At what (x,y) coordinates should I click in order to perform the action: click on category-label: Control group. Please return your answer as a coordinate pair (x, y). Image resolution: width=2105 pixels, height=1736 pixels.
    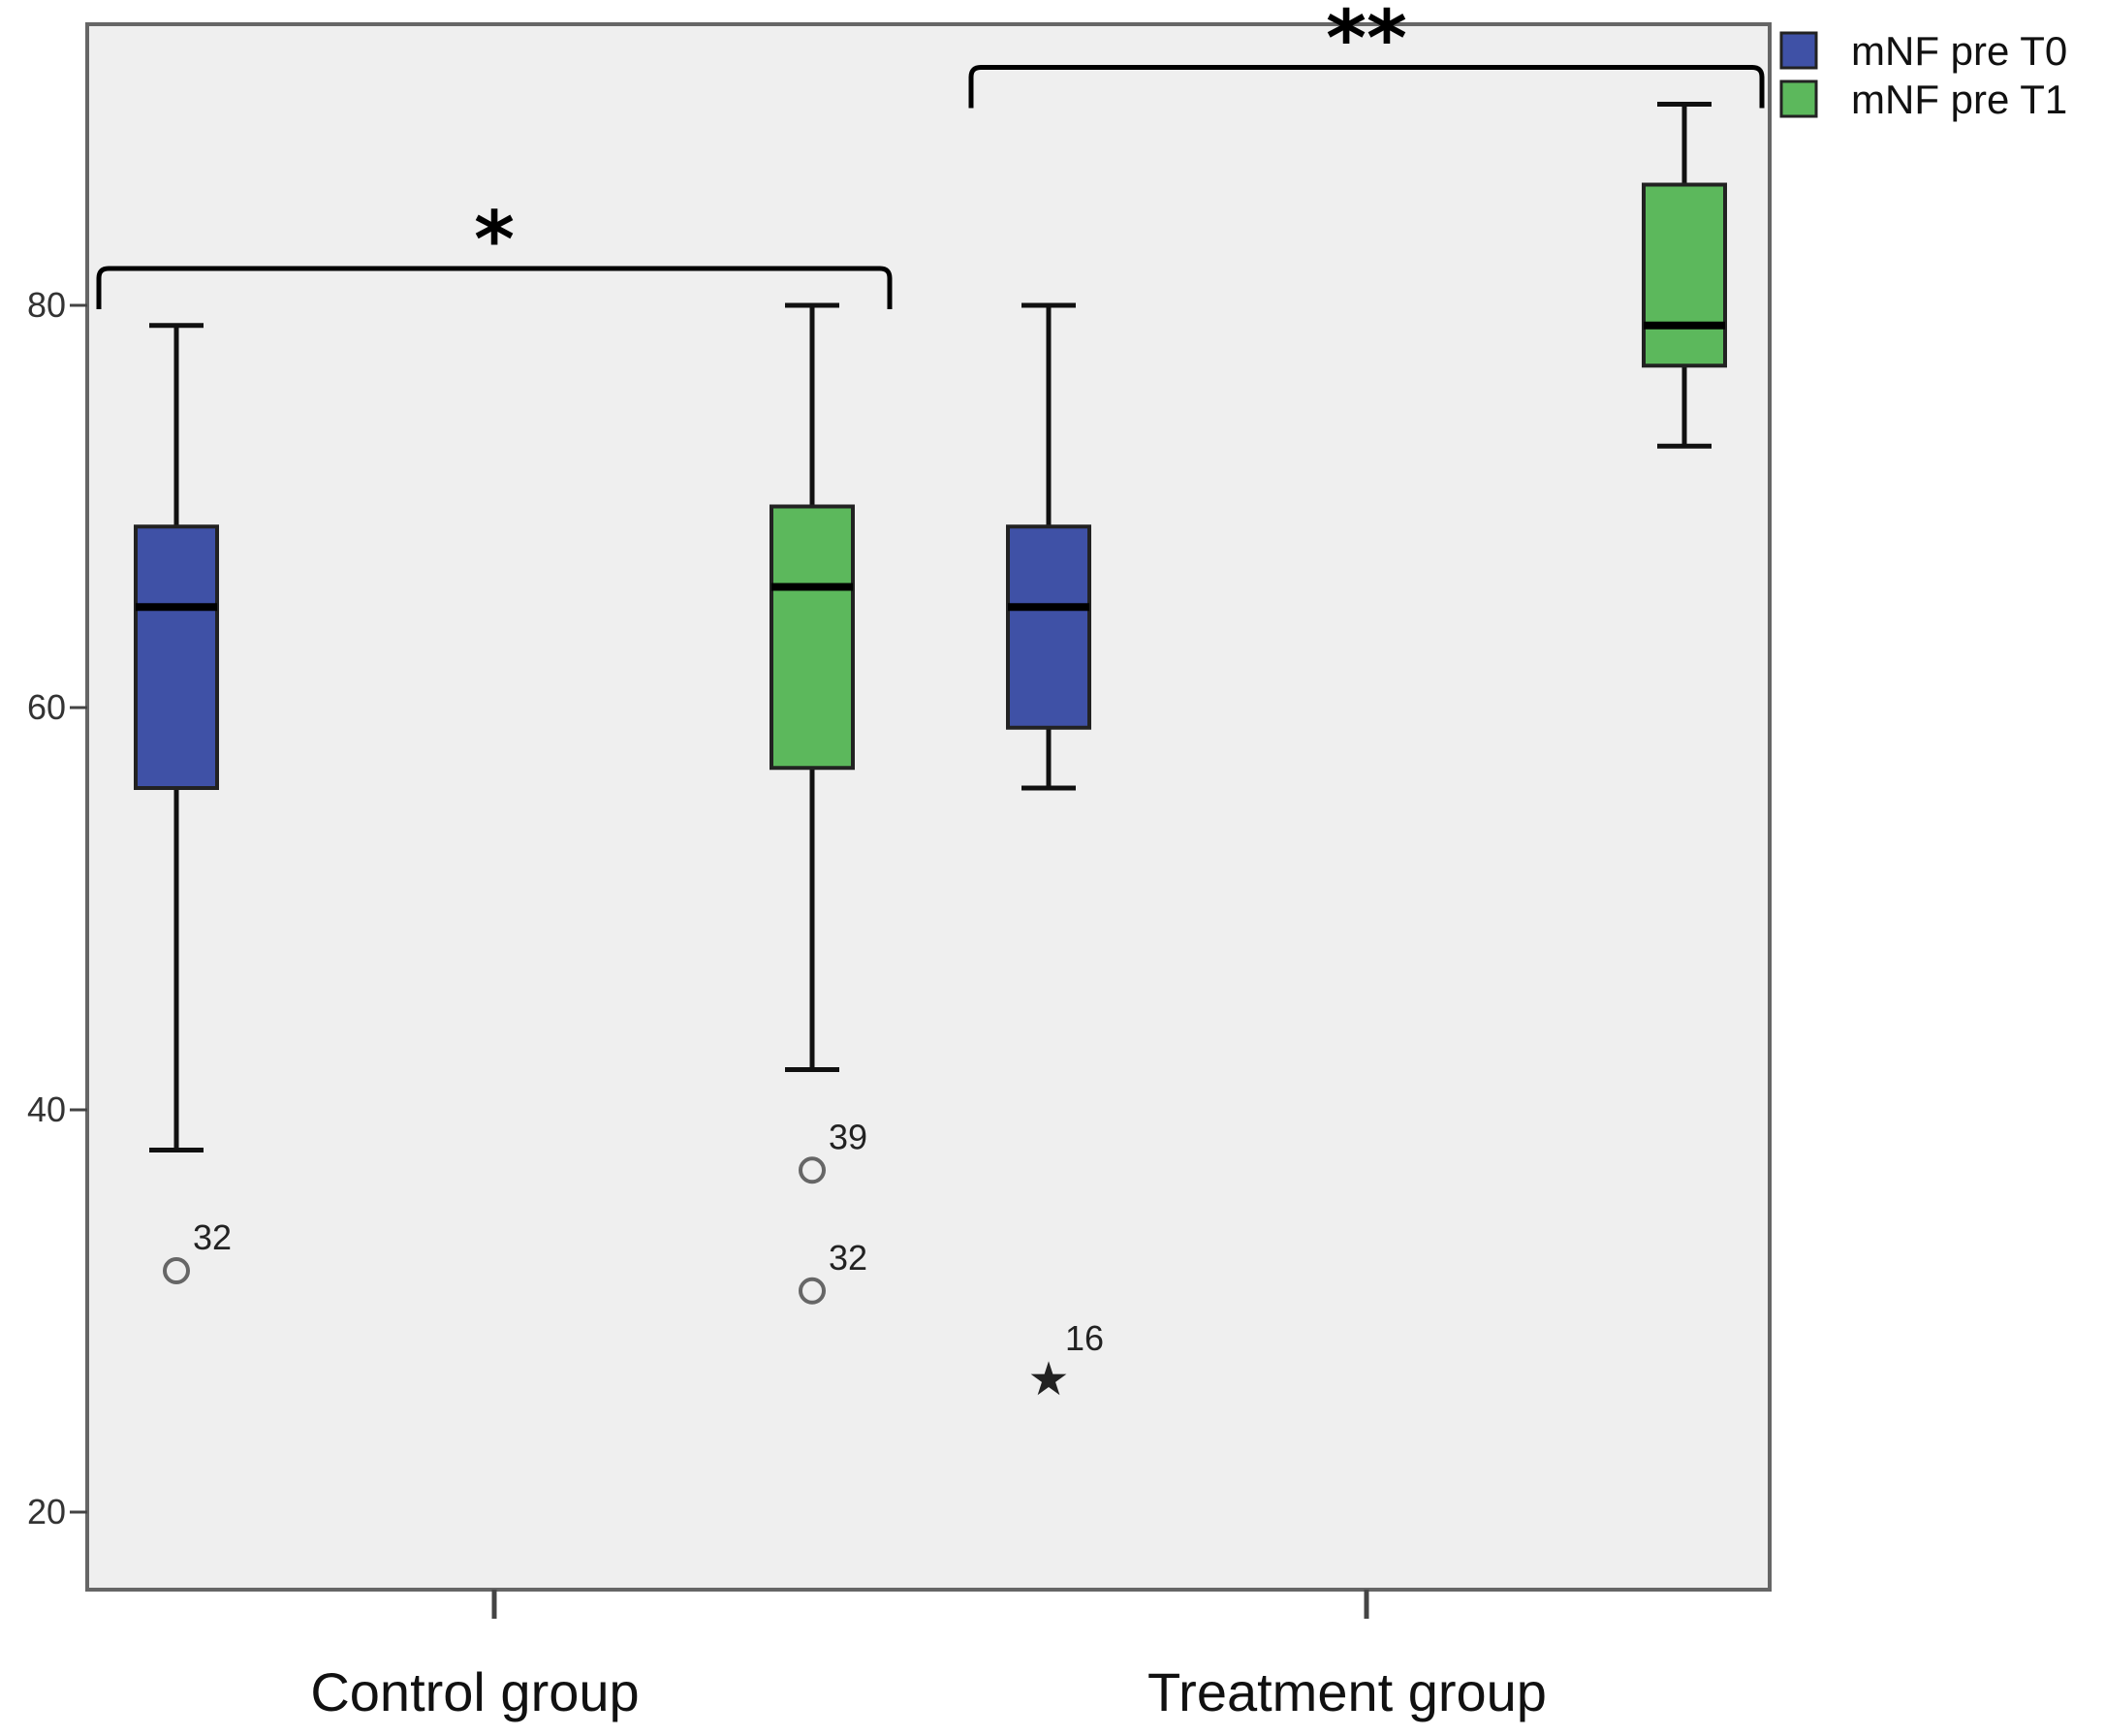
    Looking at the image, I should click on (474, 1691).